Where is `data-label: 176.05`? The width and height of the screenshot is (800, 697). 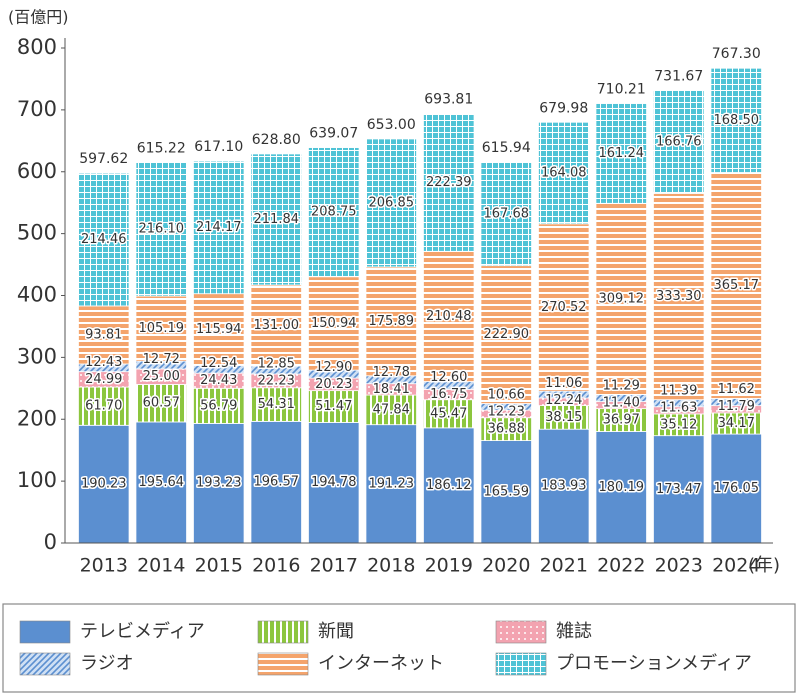
data-label: 176.05 is located at coordinates (737, 488).